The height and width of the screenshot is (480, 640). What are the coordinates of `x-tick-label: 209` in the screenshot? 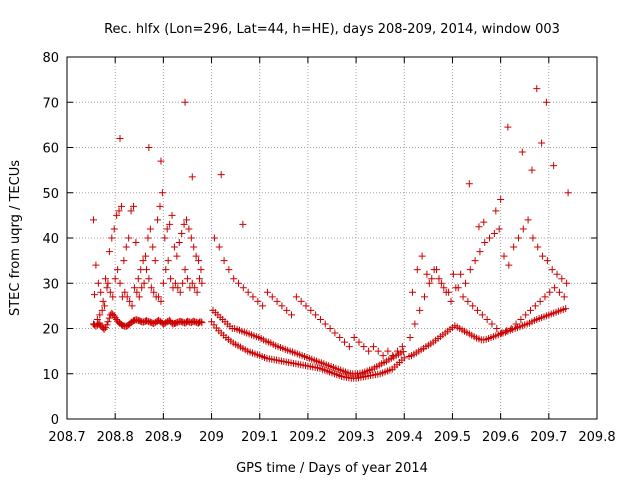 It's located at (211, 437).